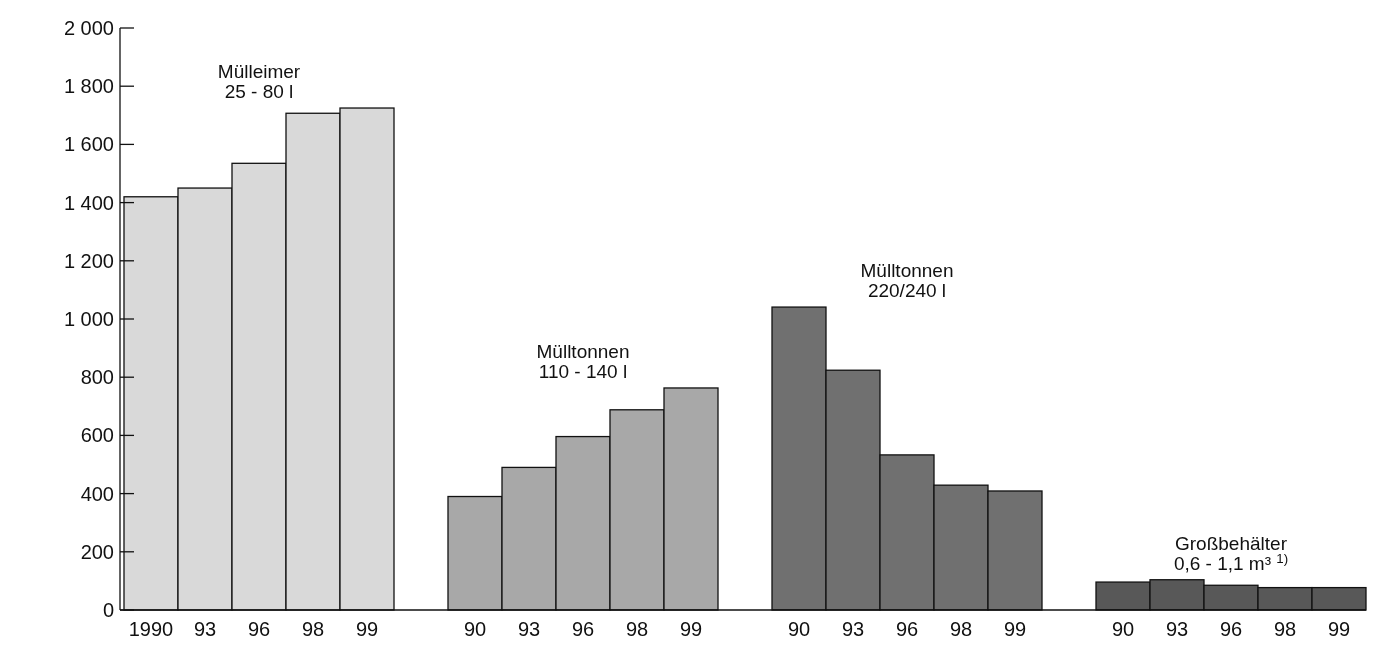 The width and height of the screenshot is (1384, 658). Describe the element at coordinates (97, 435) in the screenshot. I see `y-tick-label: 600` at that location.